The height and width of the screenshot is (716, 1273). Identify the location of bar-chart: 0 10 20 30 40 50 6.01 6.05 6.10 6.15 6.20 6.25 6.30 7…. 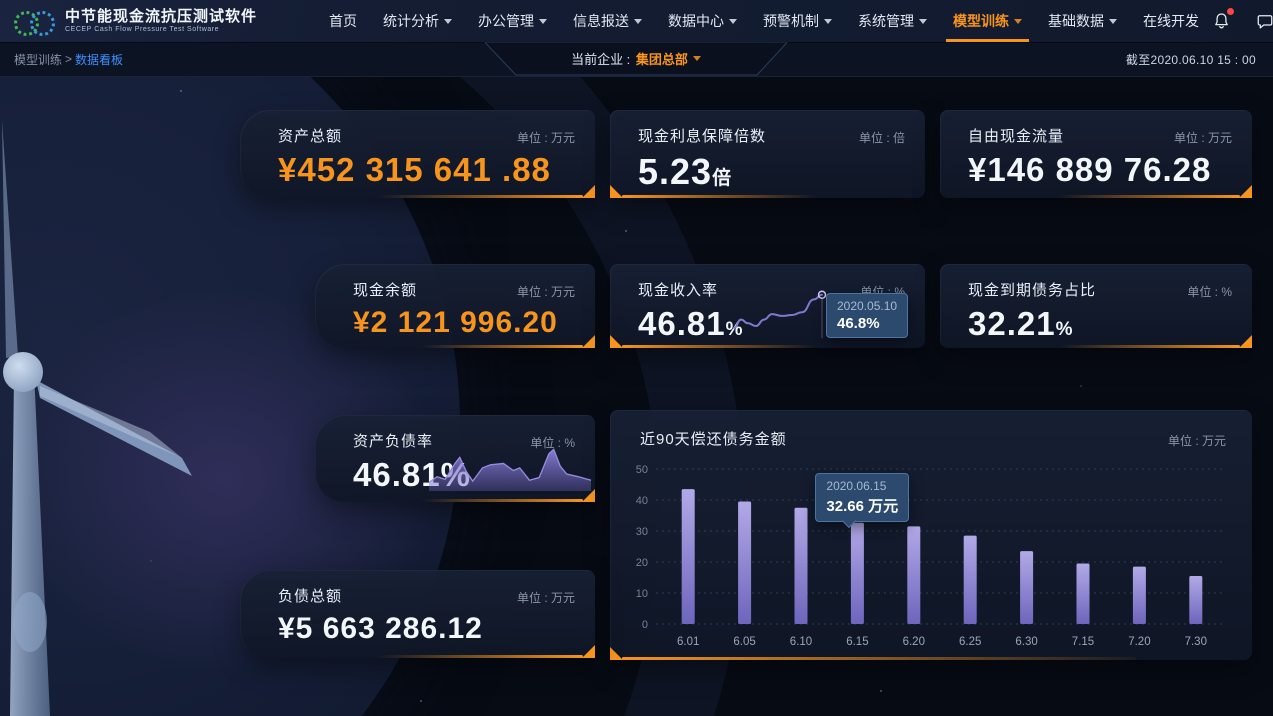
(930, 556).